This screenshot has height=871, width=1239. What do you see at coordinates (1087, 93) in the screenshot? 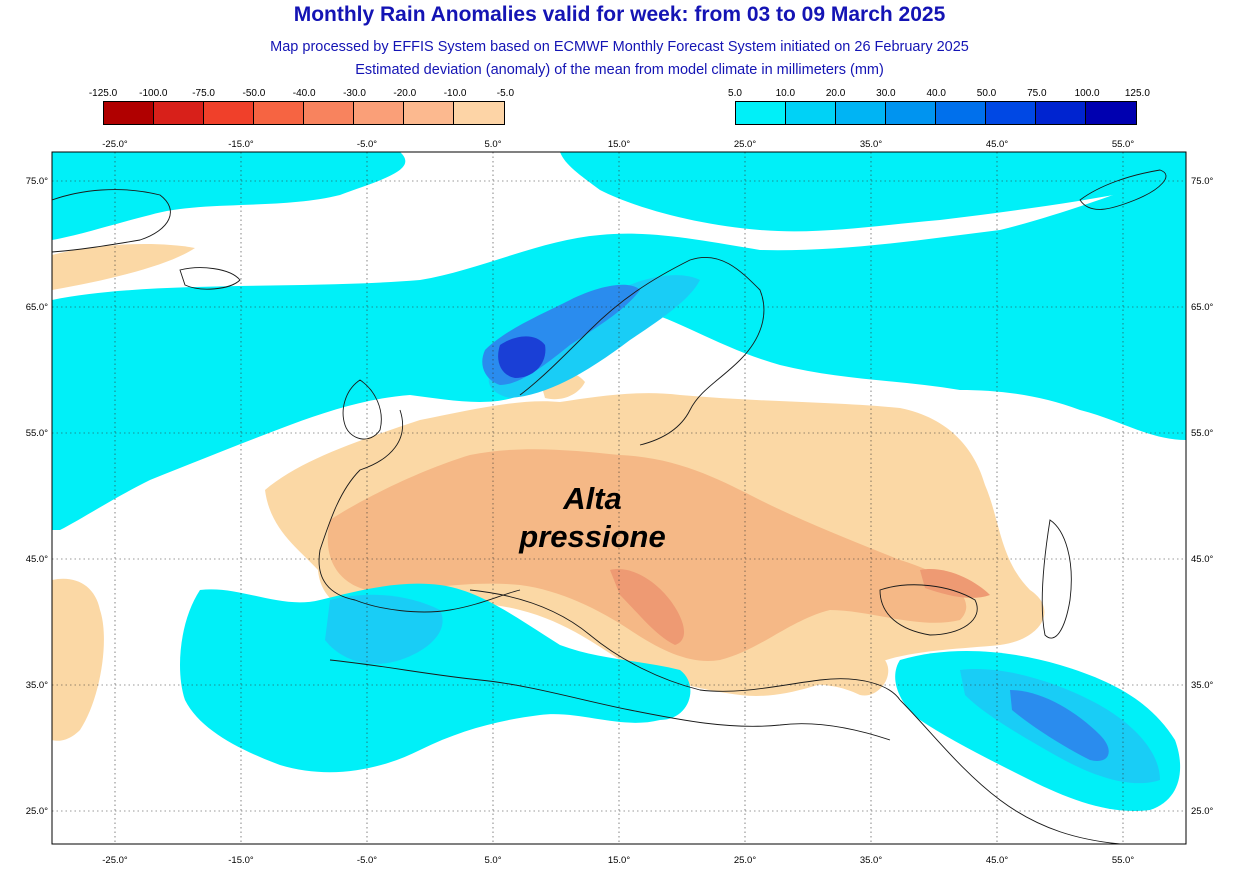
I see `legend-tick-label: 100.0` at bounding box center [1087, 93].